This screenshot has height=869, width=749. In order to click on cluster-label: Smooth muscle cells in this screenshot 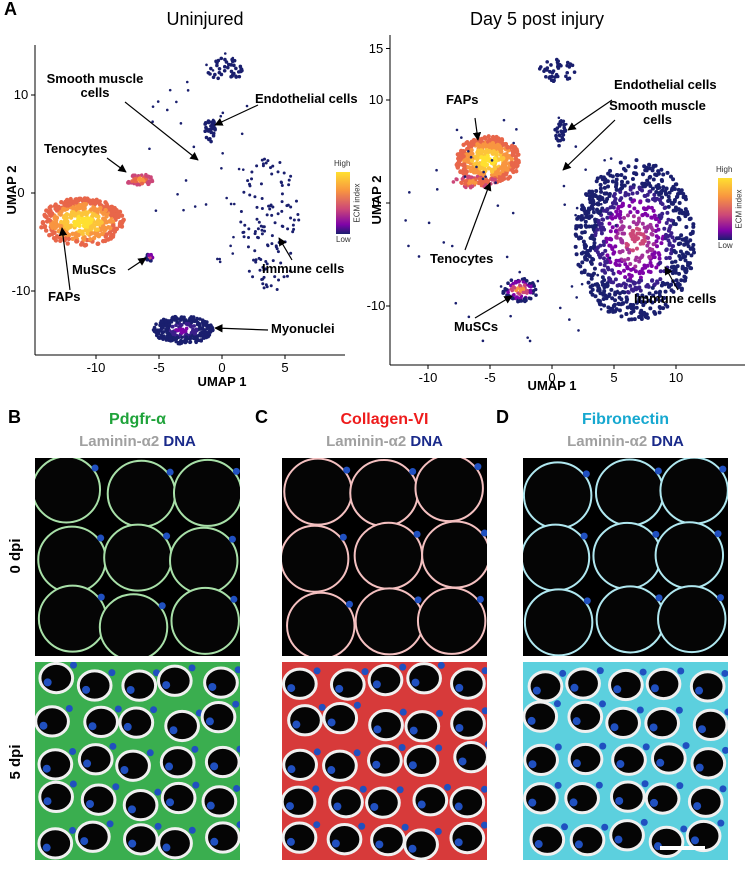, I will do `click(657, 113)`.